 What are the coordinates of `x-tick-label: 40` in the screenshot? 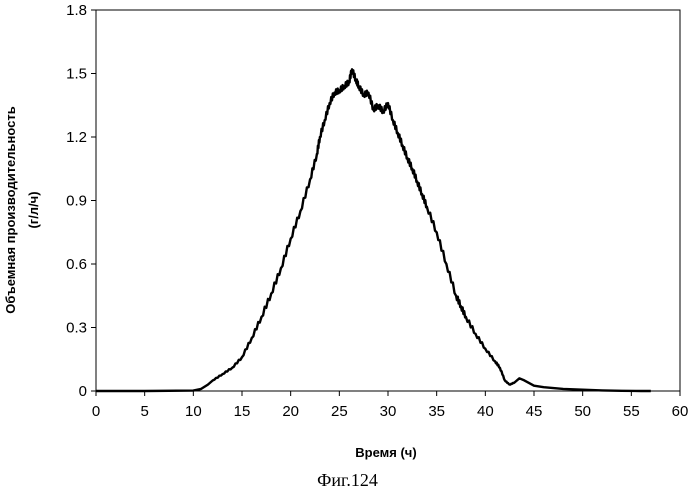 It's located at (485, 411).